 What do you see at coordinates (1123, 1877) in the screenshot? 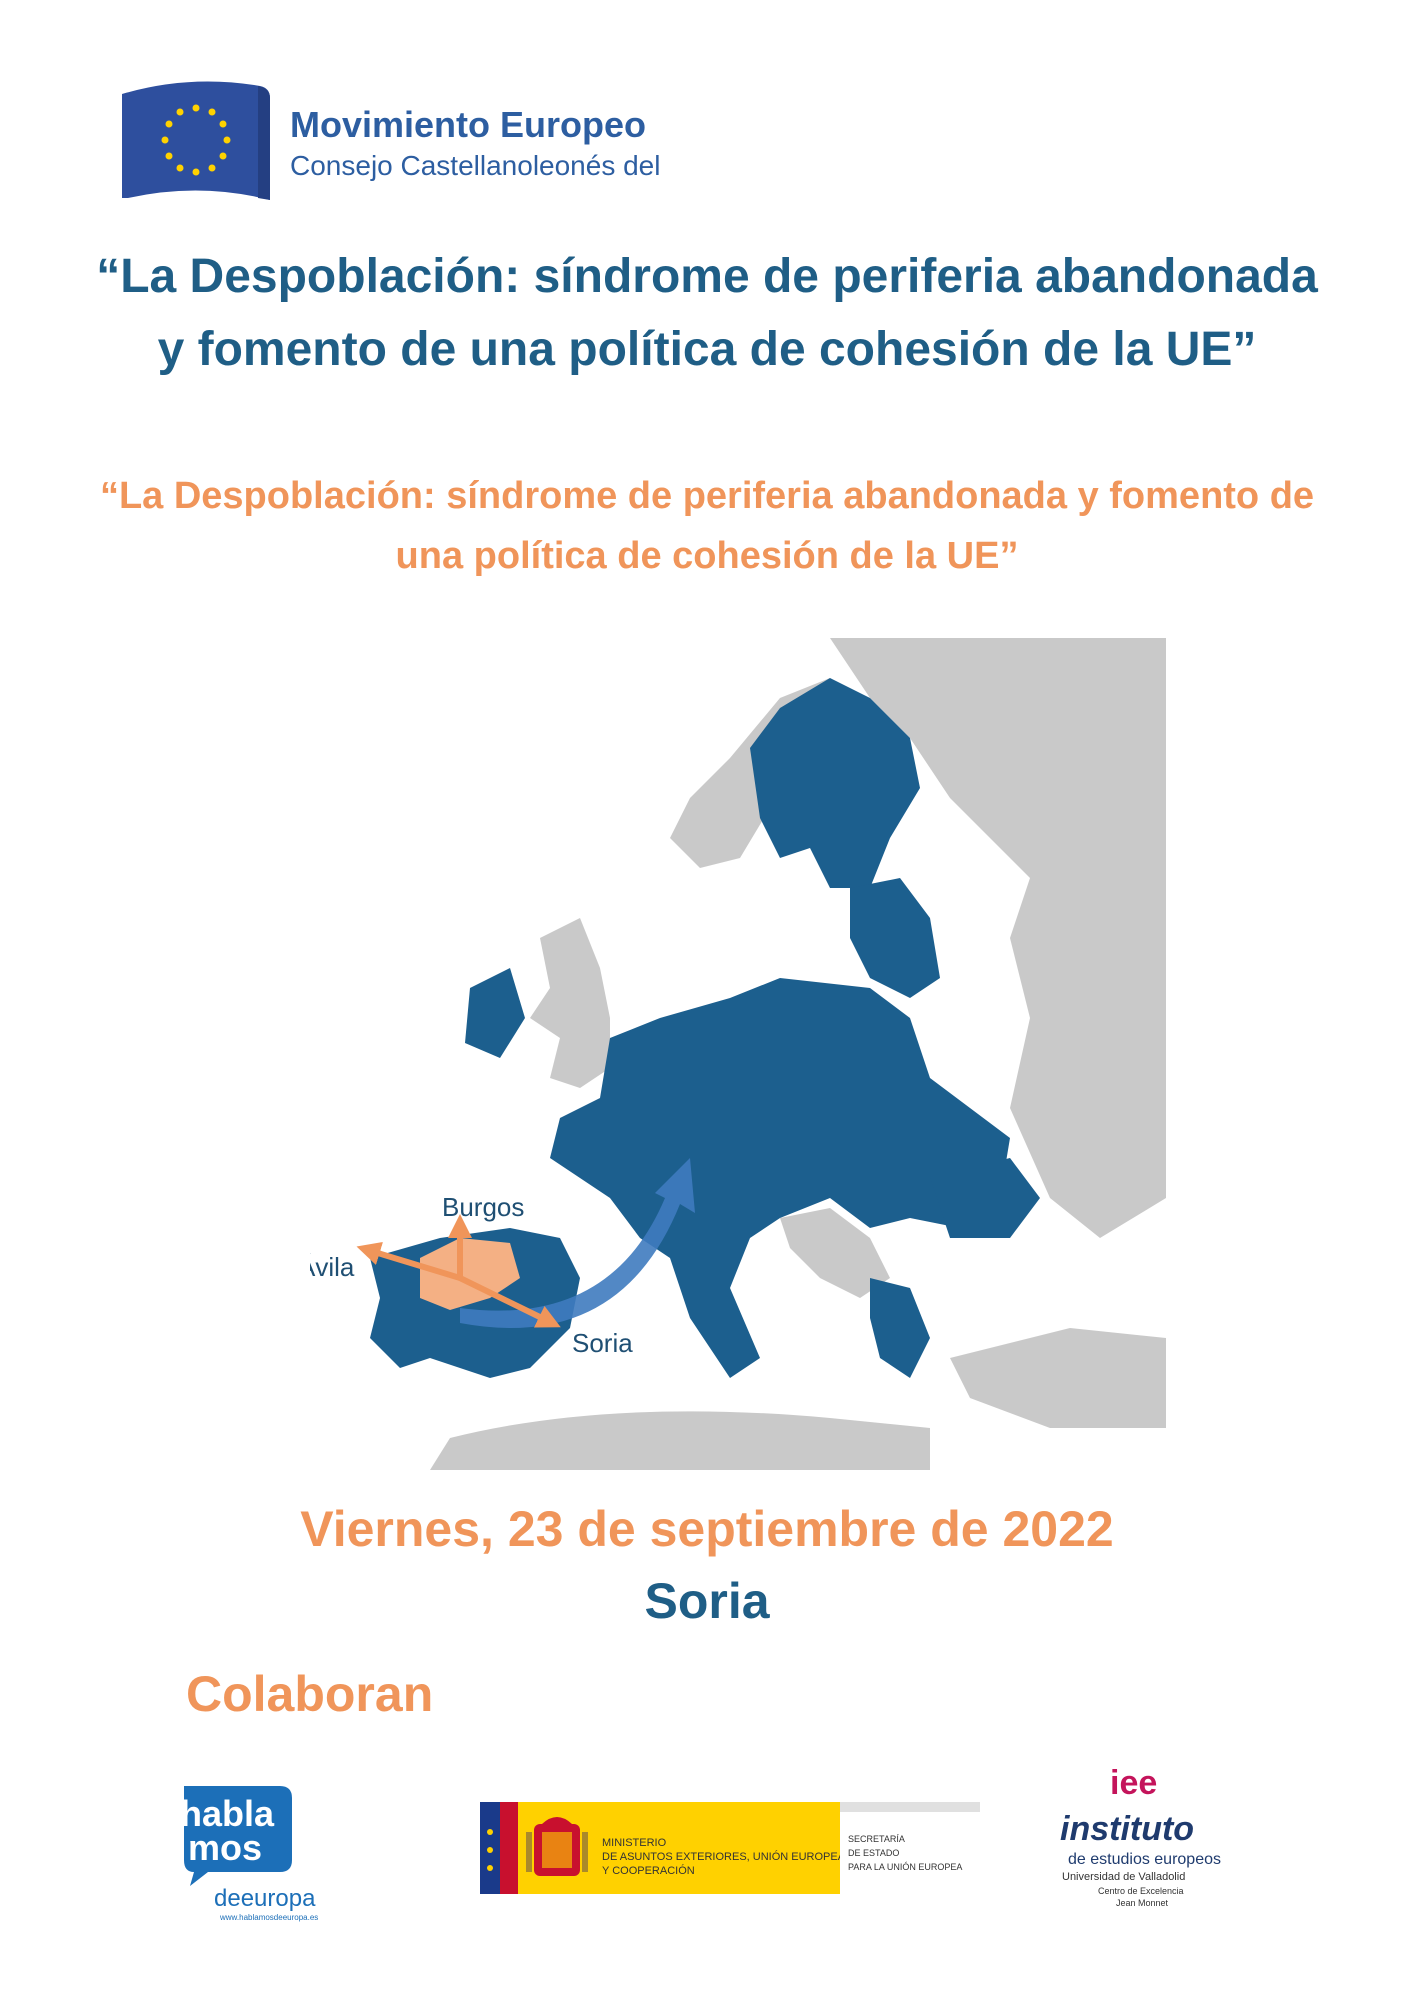
I see `ie-line3: Universidad de Valladolid` at bounding box center [1123, 1877].